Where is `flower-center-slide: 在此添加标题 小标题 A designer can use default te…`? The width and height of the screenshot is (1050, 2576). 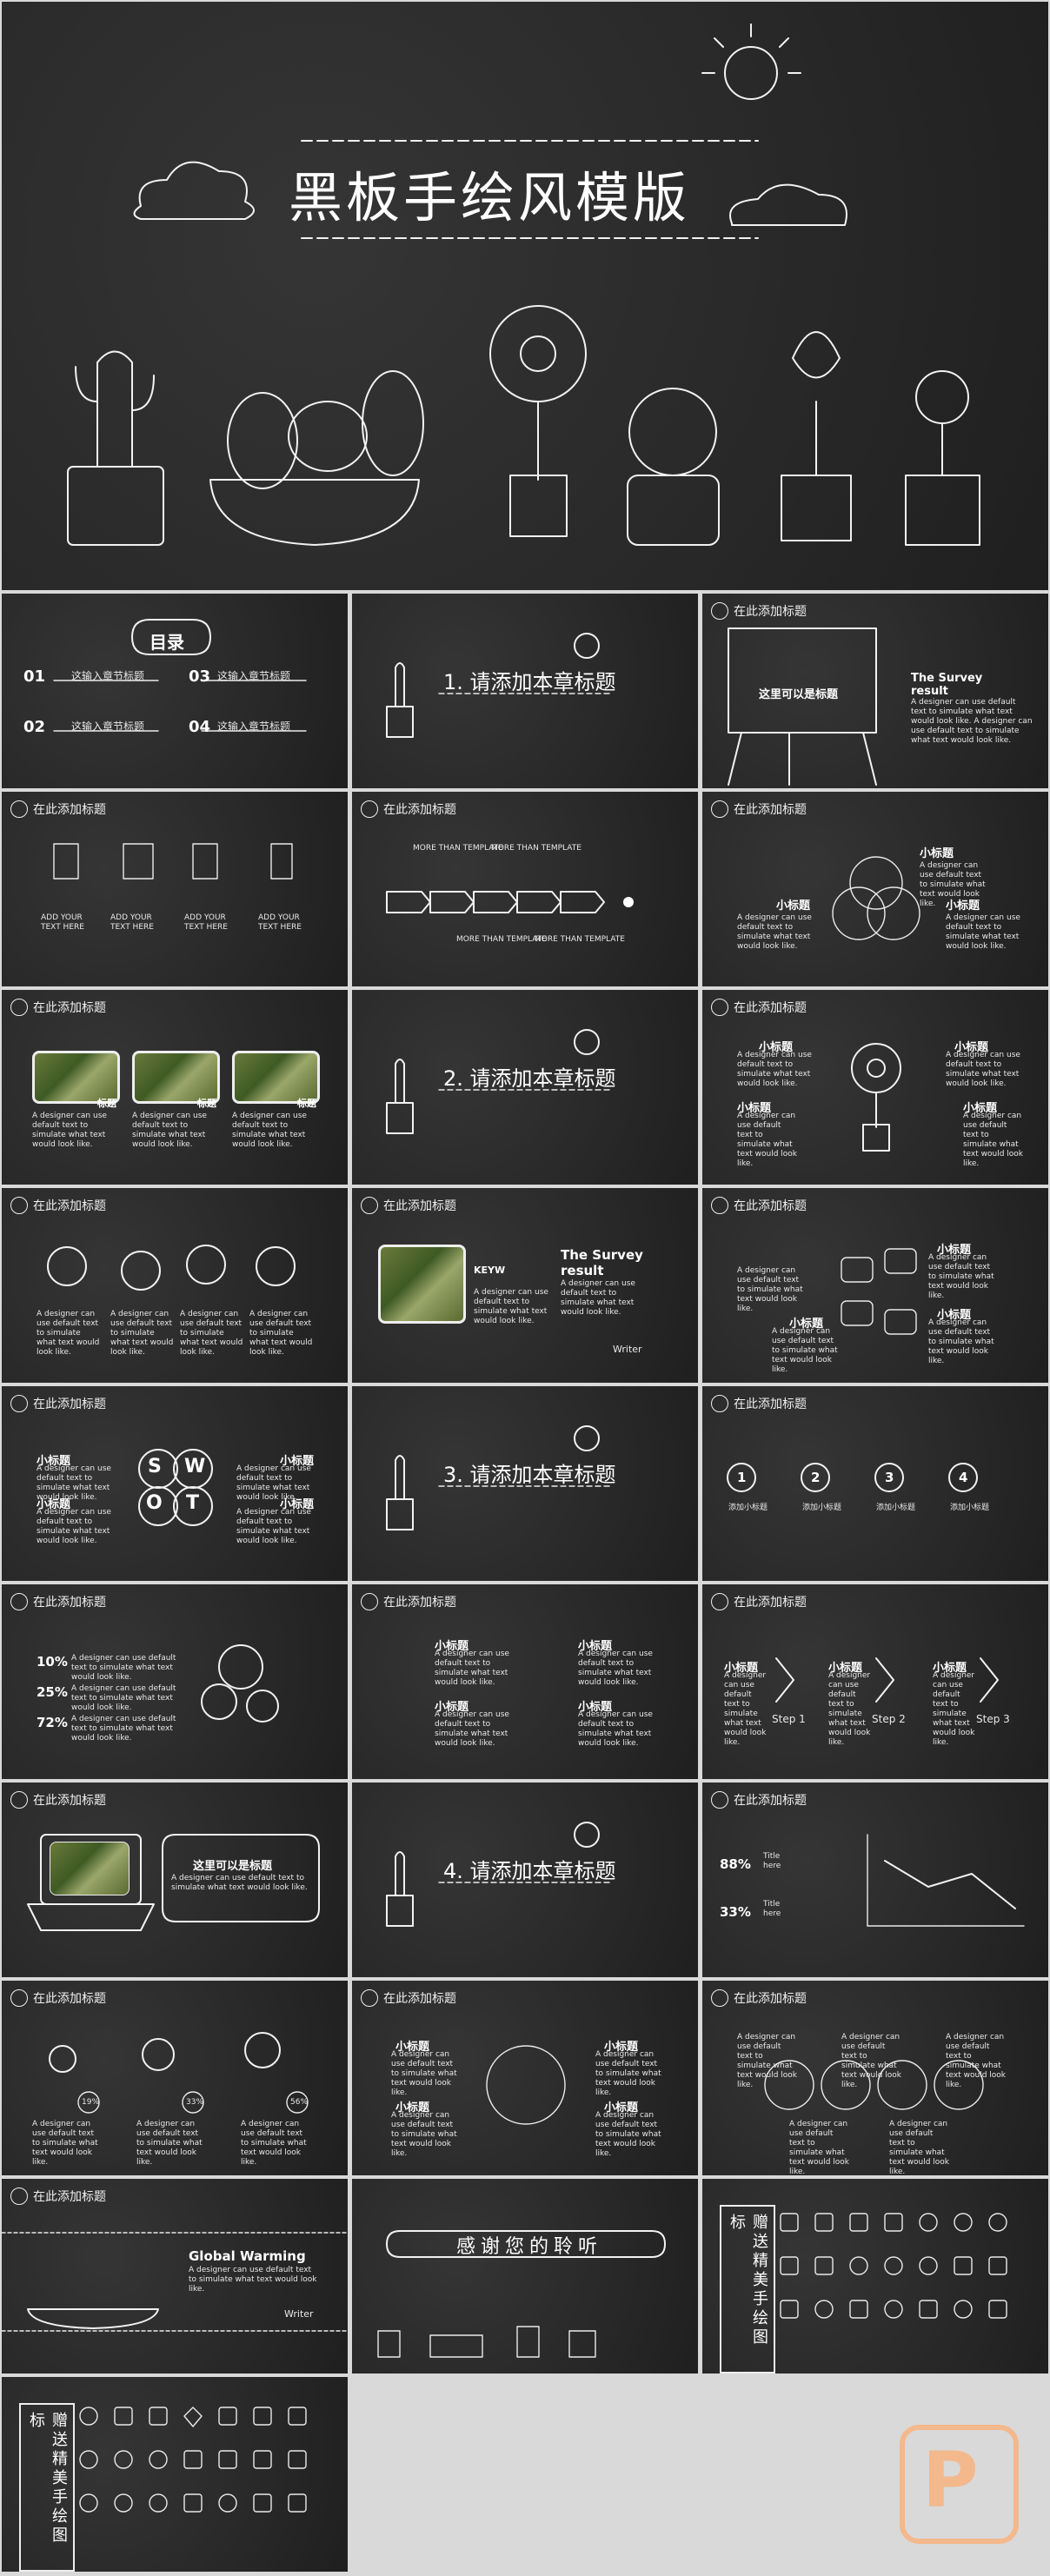
flower-center-slide: 在此添加标题 小标题 A designer can use default te… is located at coordinates (875, 1087).